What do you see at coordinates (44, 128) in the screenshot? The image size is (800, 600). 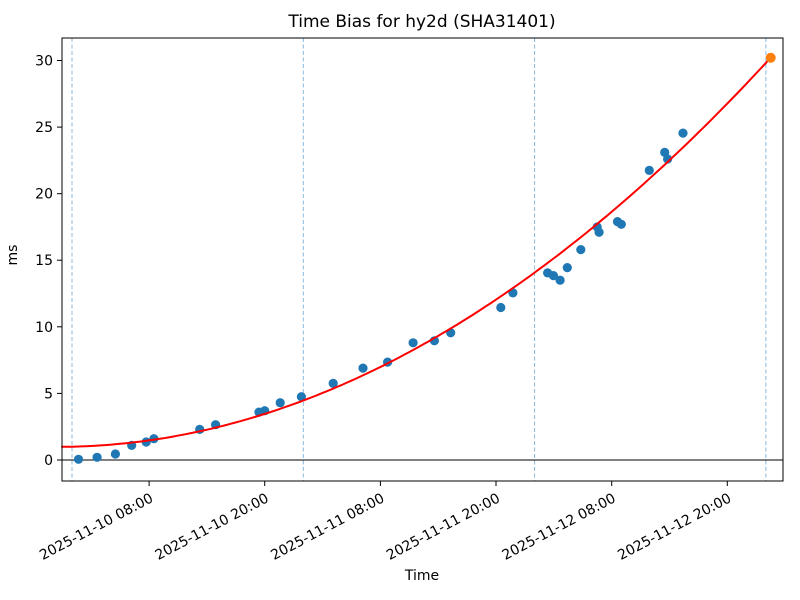 I see `y-tick-label: 25` at bounding box center [44, 128].